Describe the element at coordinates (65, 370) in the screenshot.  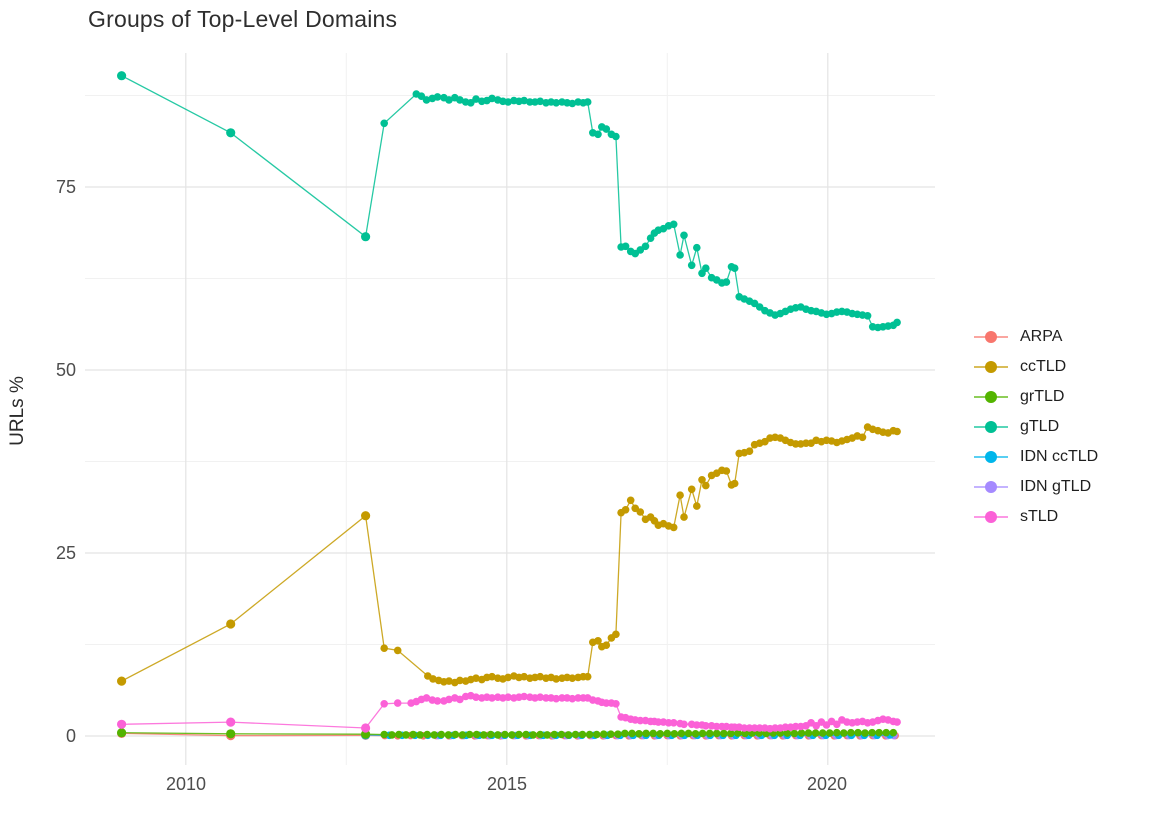
I see `y-tick-50: 50` at that location.